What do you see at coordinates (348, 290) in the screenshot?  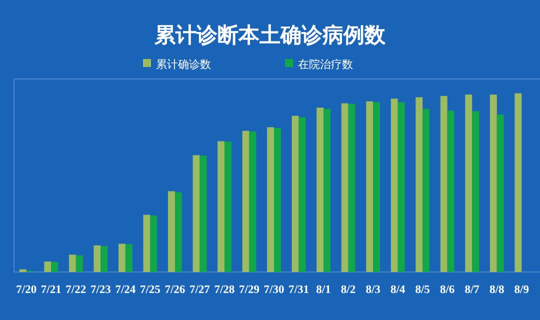 I see `x-tick-label: 8/2` at bounding box center [348, 290].